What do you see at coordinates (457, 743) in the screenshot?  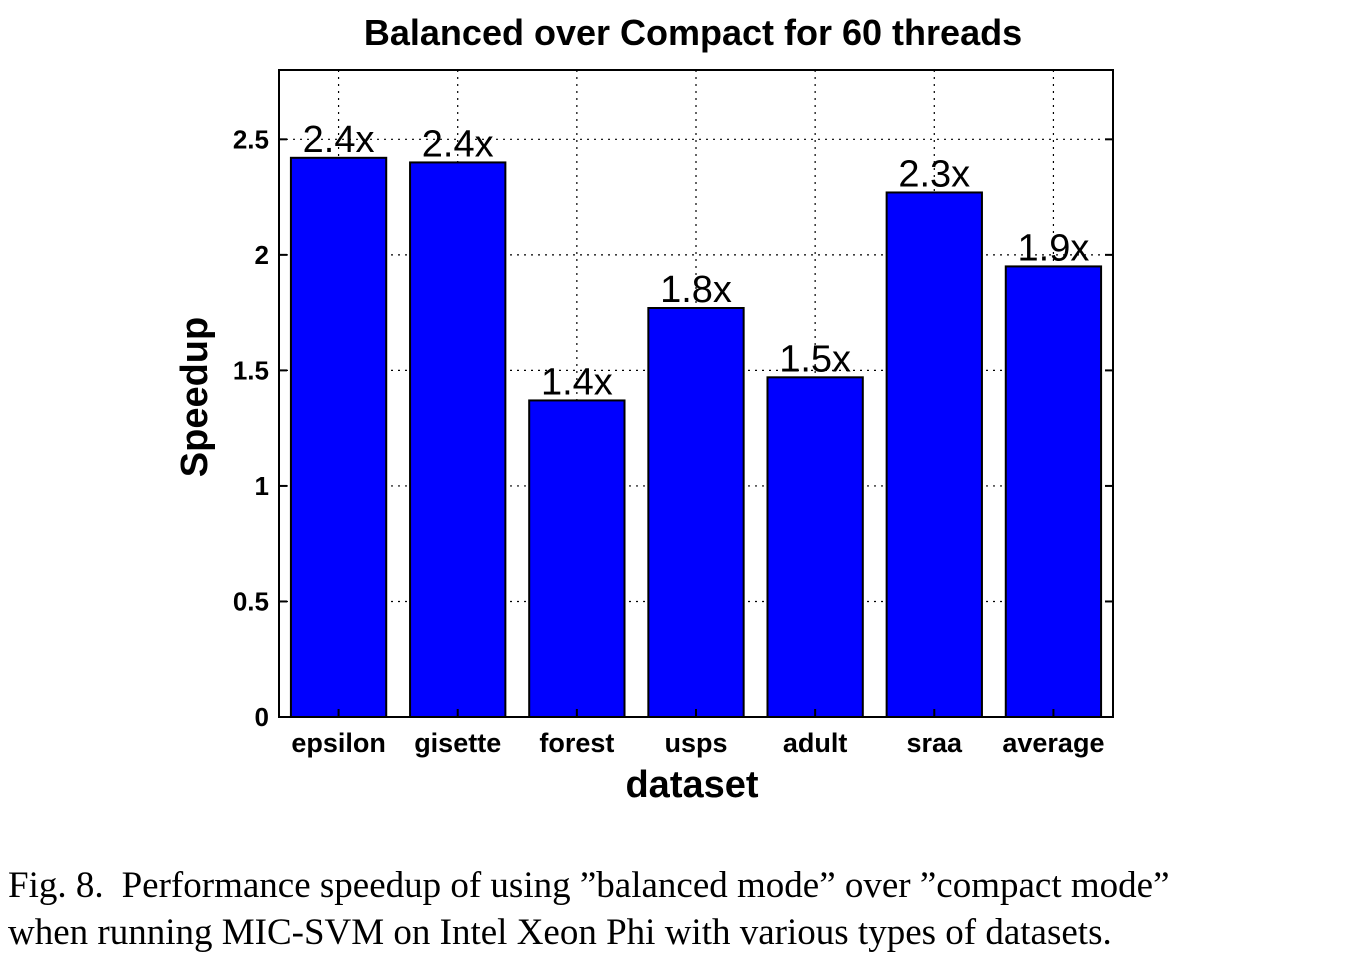 I see `x-tick-label-gisette: gisette` at bounding box center [457, 743].